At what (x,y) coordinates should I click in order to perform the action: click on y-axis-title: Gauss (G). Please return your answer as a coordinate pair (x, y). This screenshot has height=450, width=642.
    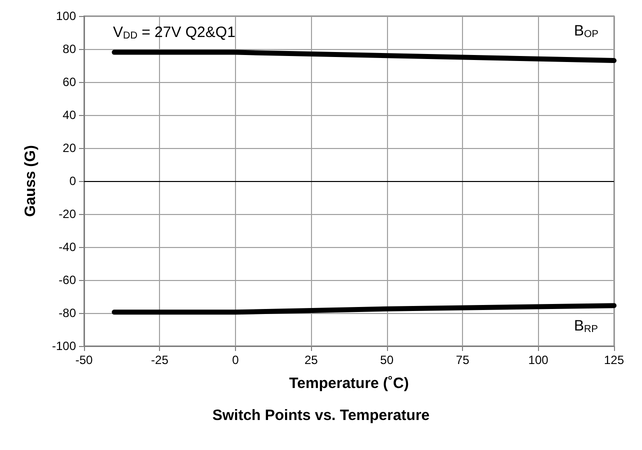
    Looking at the image, I should click on (30, 181).